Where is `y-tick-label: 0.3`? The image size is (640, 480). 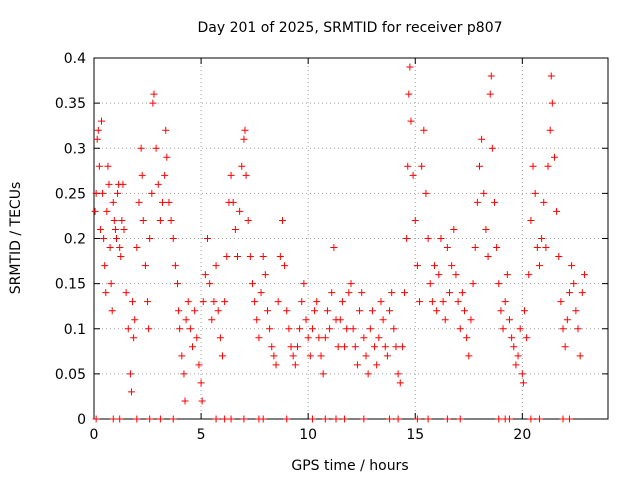
y-tick-label: 0.3 is located at coordinates (75, 149).